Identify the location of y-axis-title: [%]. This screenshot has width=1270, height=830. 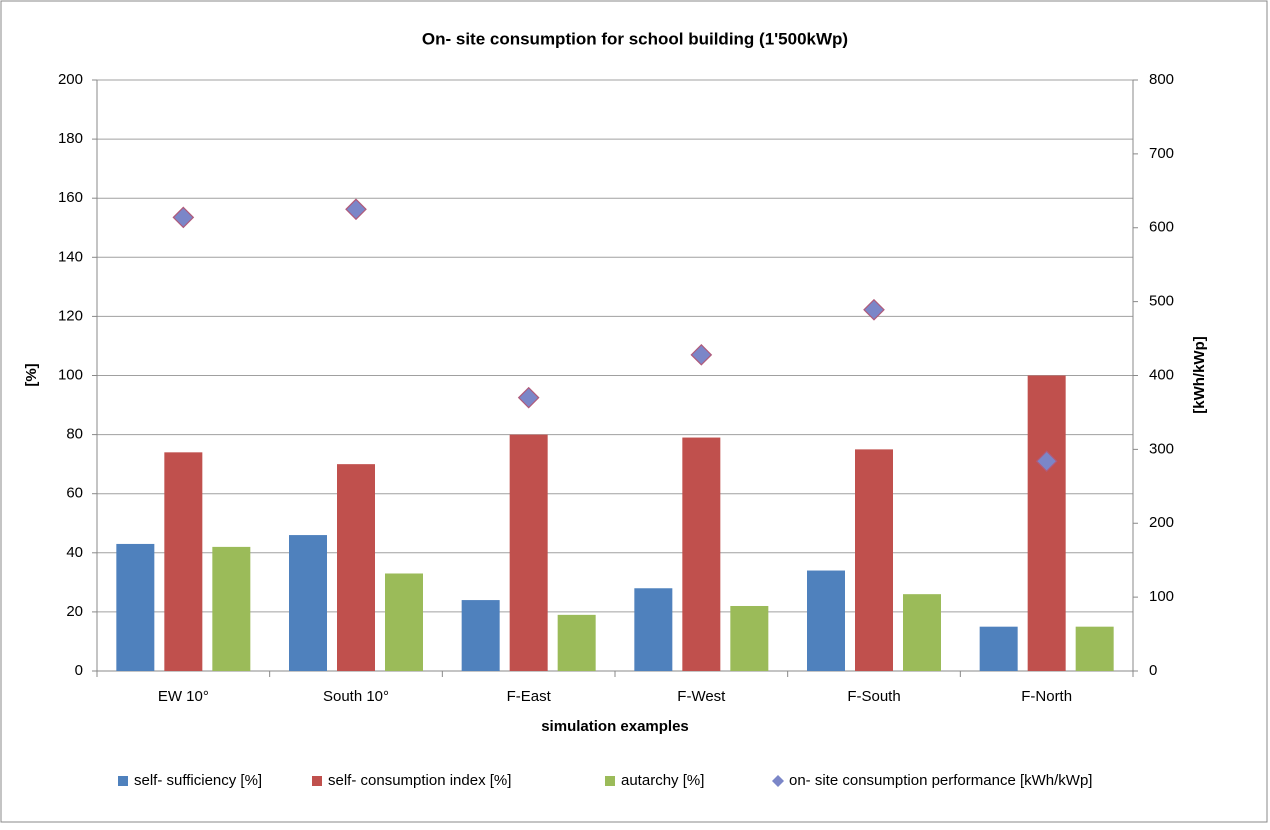
(31, 374).